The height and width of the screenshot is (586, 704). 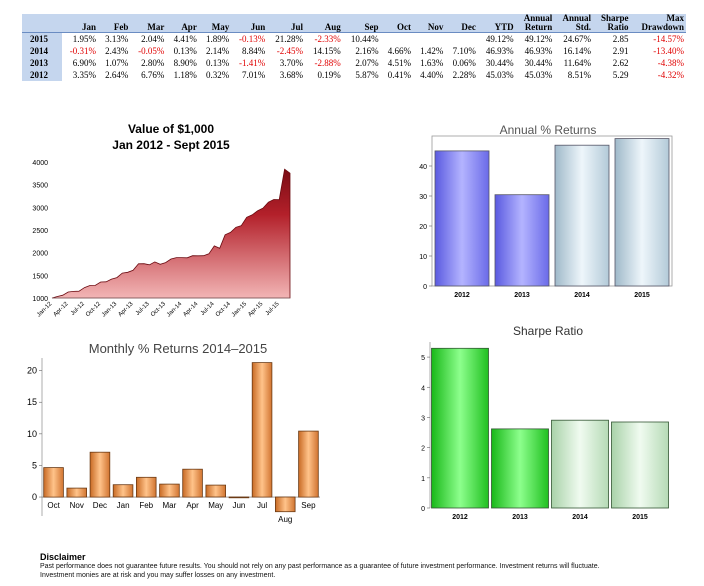 What do you see at coordinates (185, 63) in the screenshot?
I see `table-cell: 8.90%` at bounding box center [185, 63].